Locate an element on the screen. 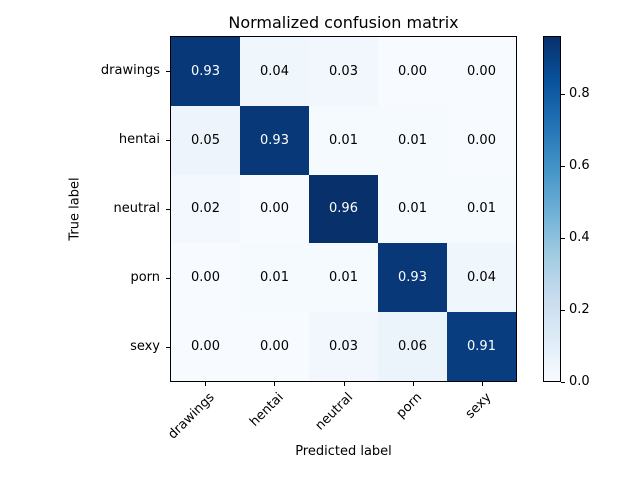 This screenshot has width=640, height=480. x-tick-label-sexy: sexy is located at coordinates (479, 406).